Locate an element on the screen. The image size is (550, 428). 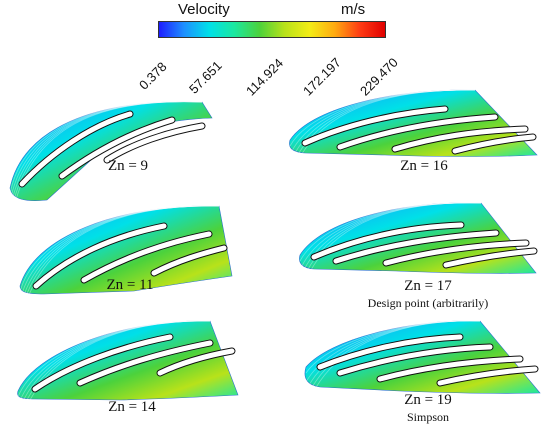
impeller-passage-zn16 is located at coordinates (413, 124).